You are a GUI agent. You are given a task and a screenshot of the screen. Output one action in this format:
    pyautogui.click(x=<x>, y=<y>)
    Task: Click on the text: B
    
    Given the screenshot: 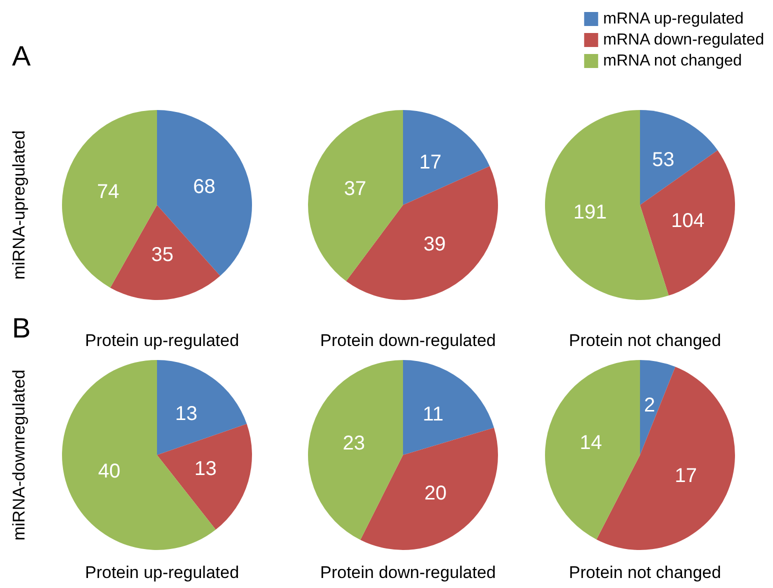 What is the action you would take?
    pyautogui.click(x=21, y=328)
    